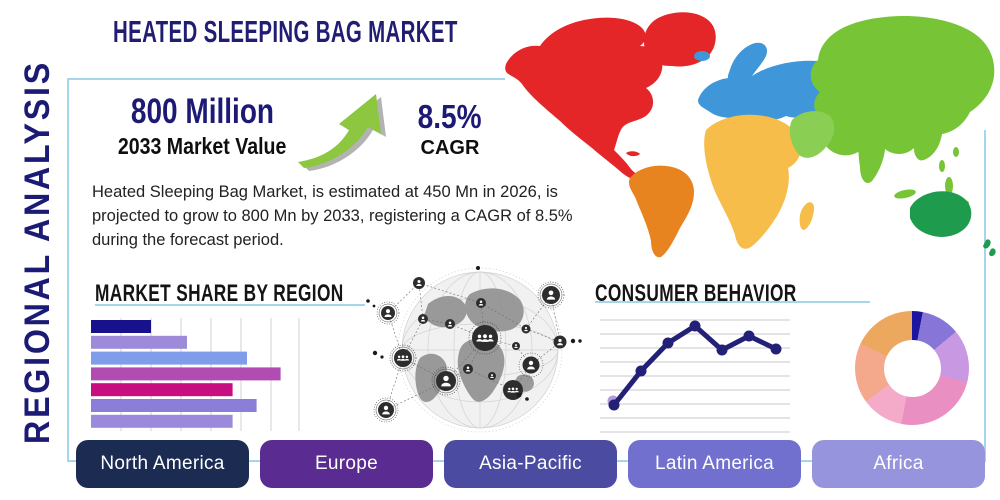 This screenshot has width=1000, height=500. I want to click on region-button-north-america: North America, so click(162, 464).